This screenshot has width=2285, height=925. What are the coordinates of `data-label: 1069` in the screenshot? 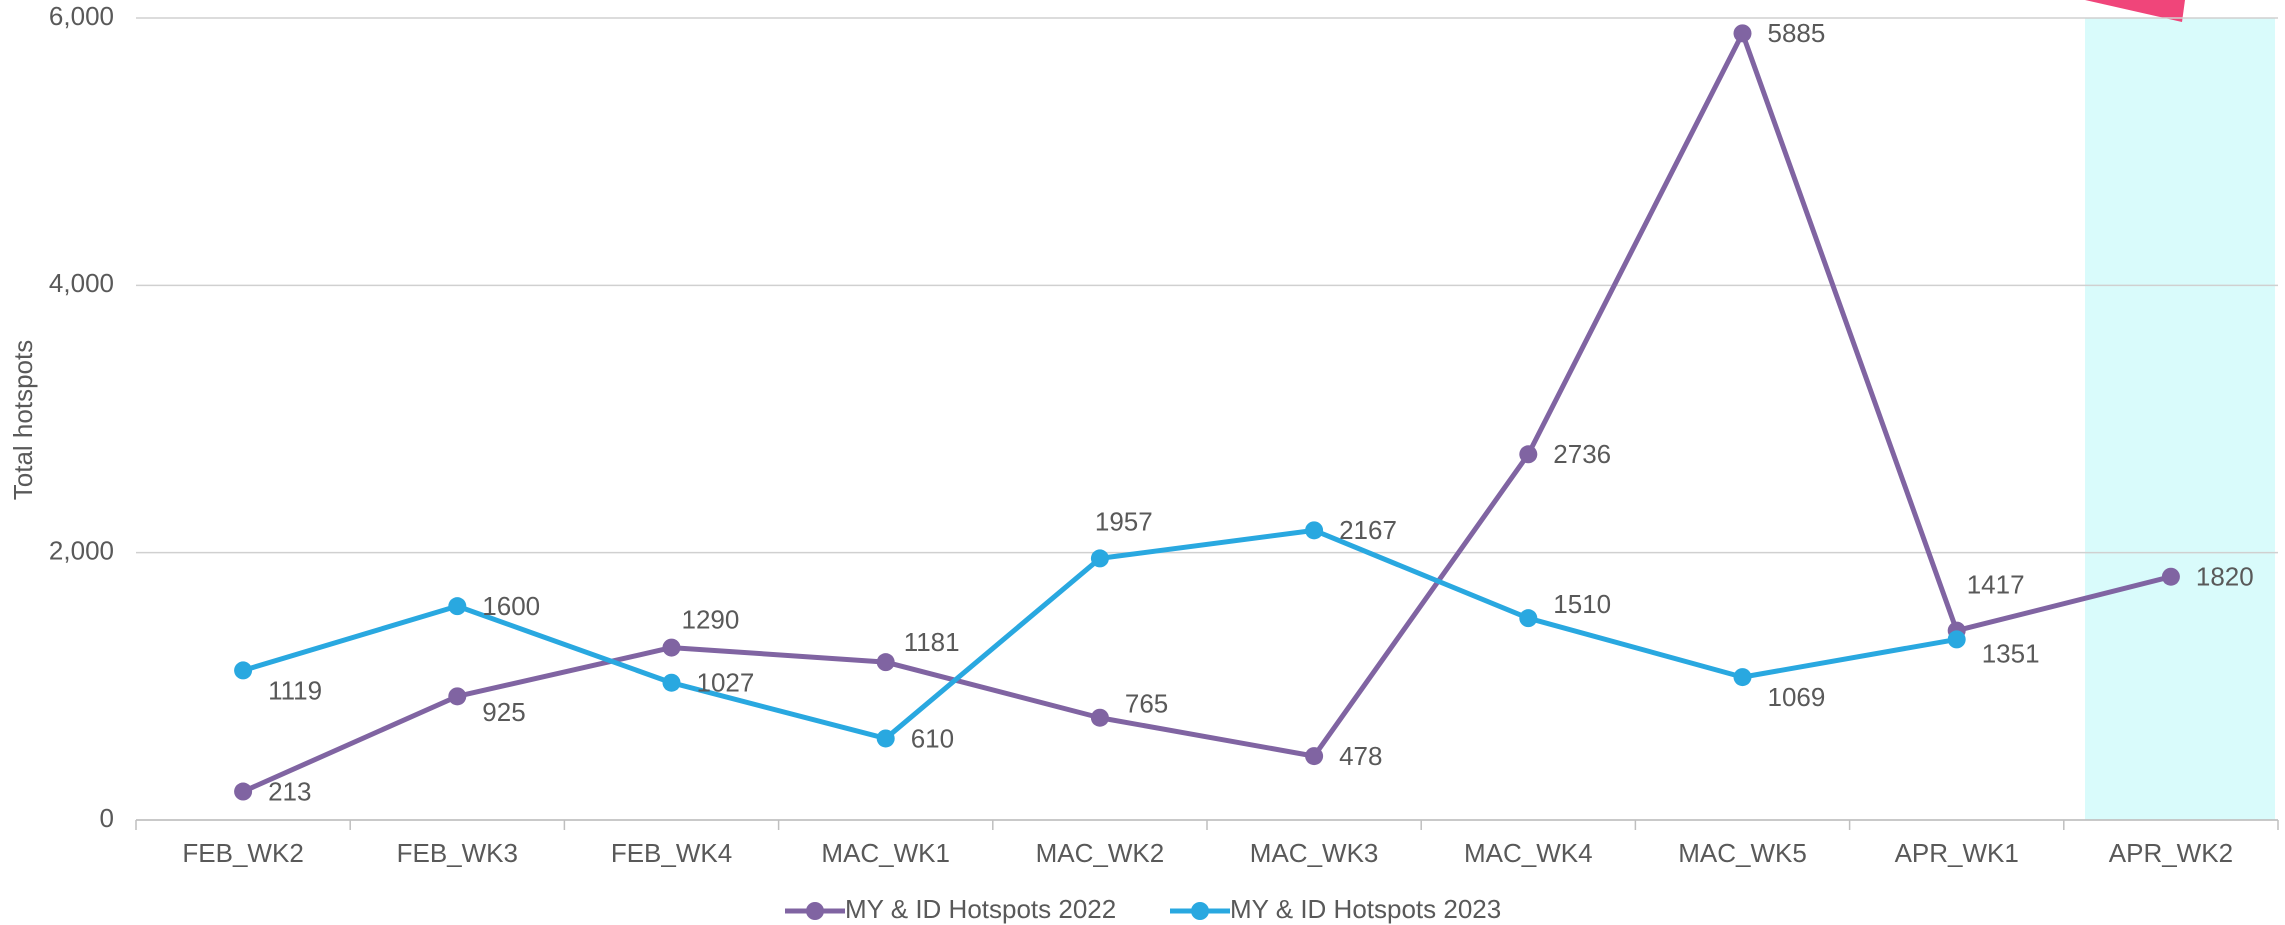 It's located at (1797, 697).